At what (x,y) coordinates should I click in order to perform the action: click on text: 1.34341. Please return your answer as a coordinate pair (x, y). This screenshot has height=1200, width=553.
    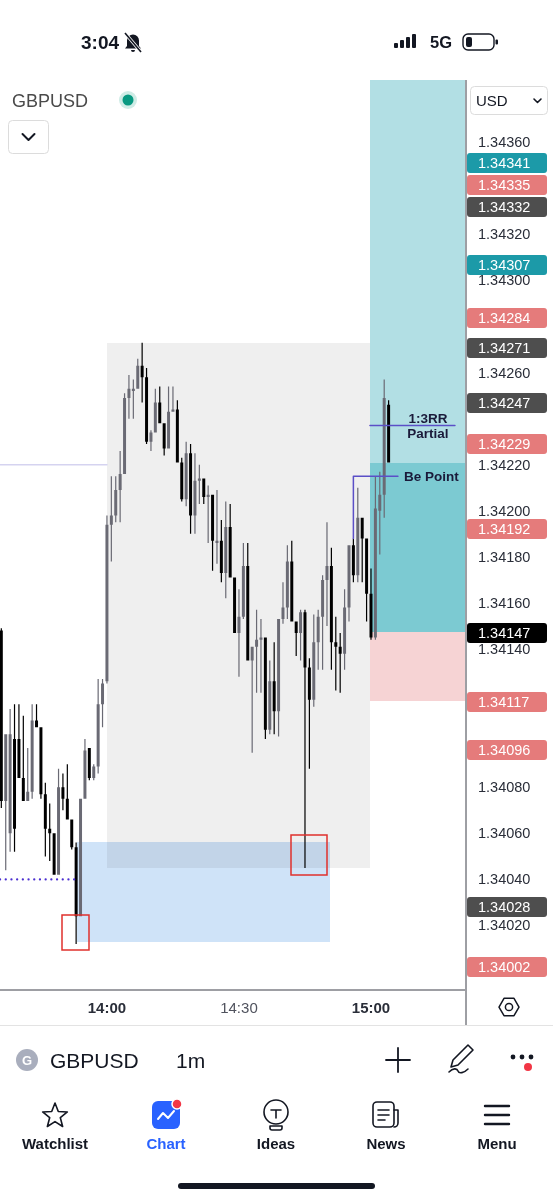
    Looking at the image, I should click on (504, 163).